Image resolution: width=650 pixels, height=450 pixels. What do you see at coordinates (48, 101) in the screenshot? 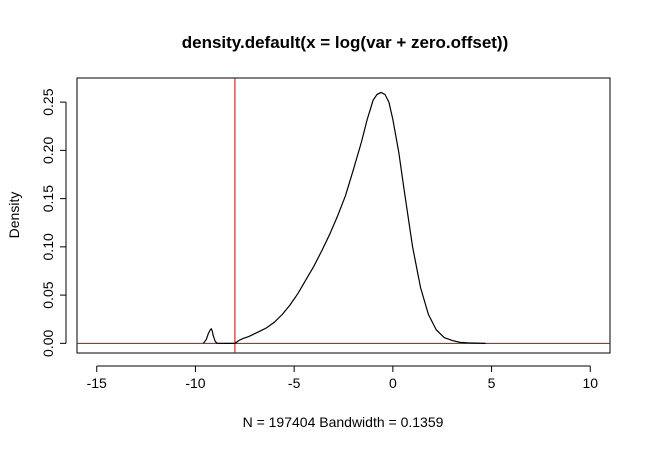
I see `y-tick-label: 0.25` at bounding box center [48, 101].